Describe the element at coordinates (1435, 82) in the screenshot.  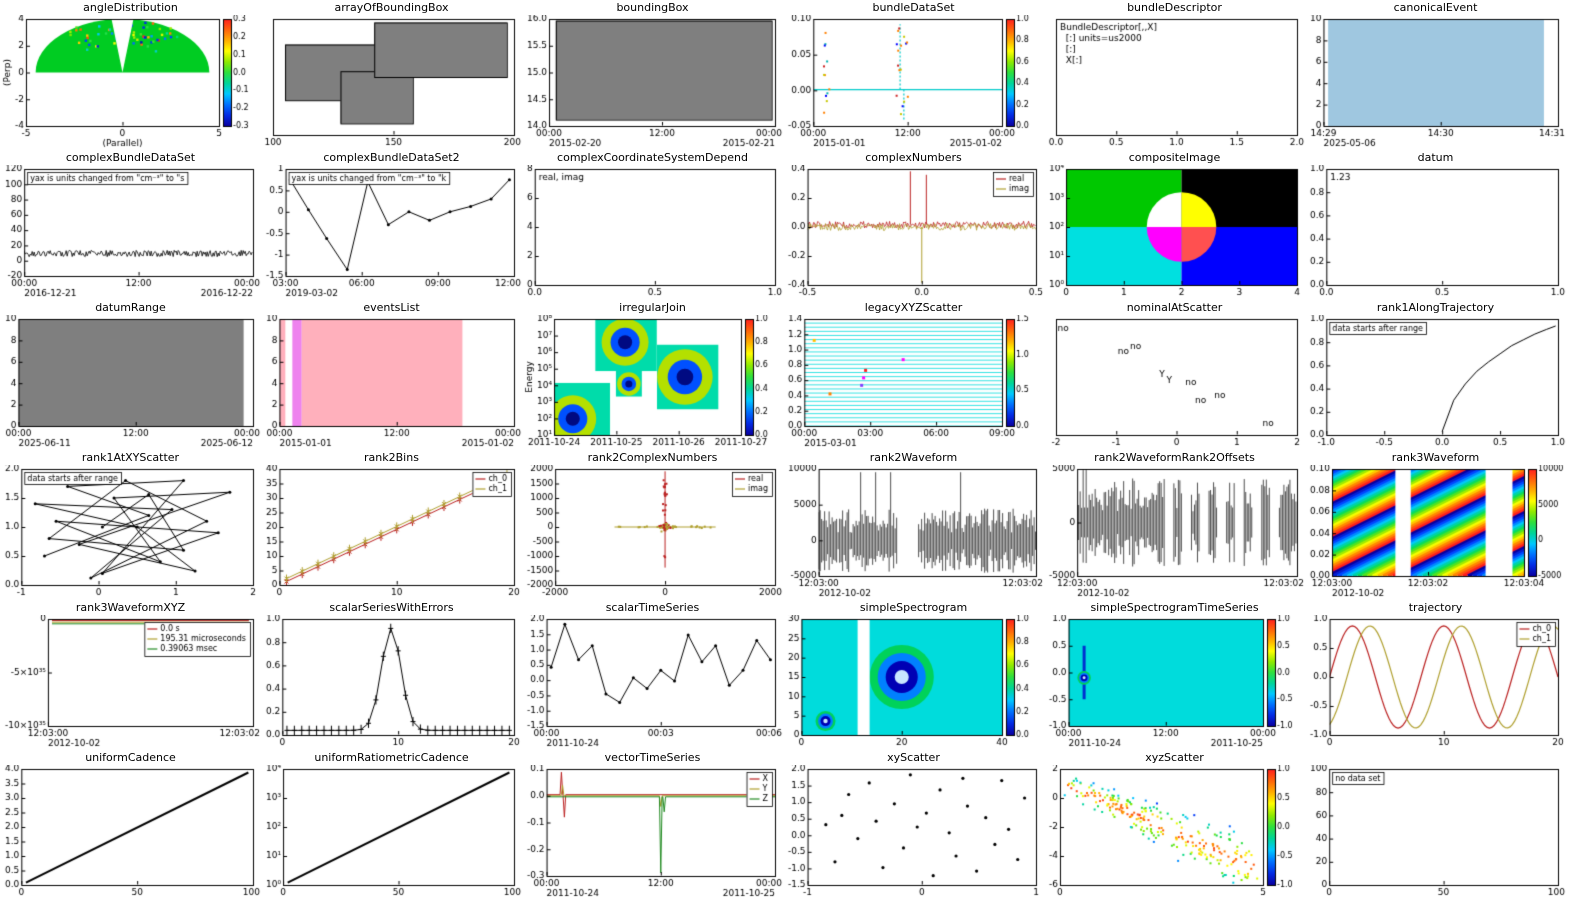
I see `plot-canvas-canonicalEvent` at that location.